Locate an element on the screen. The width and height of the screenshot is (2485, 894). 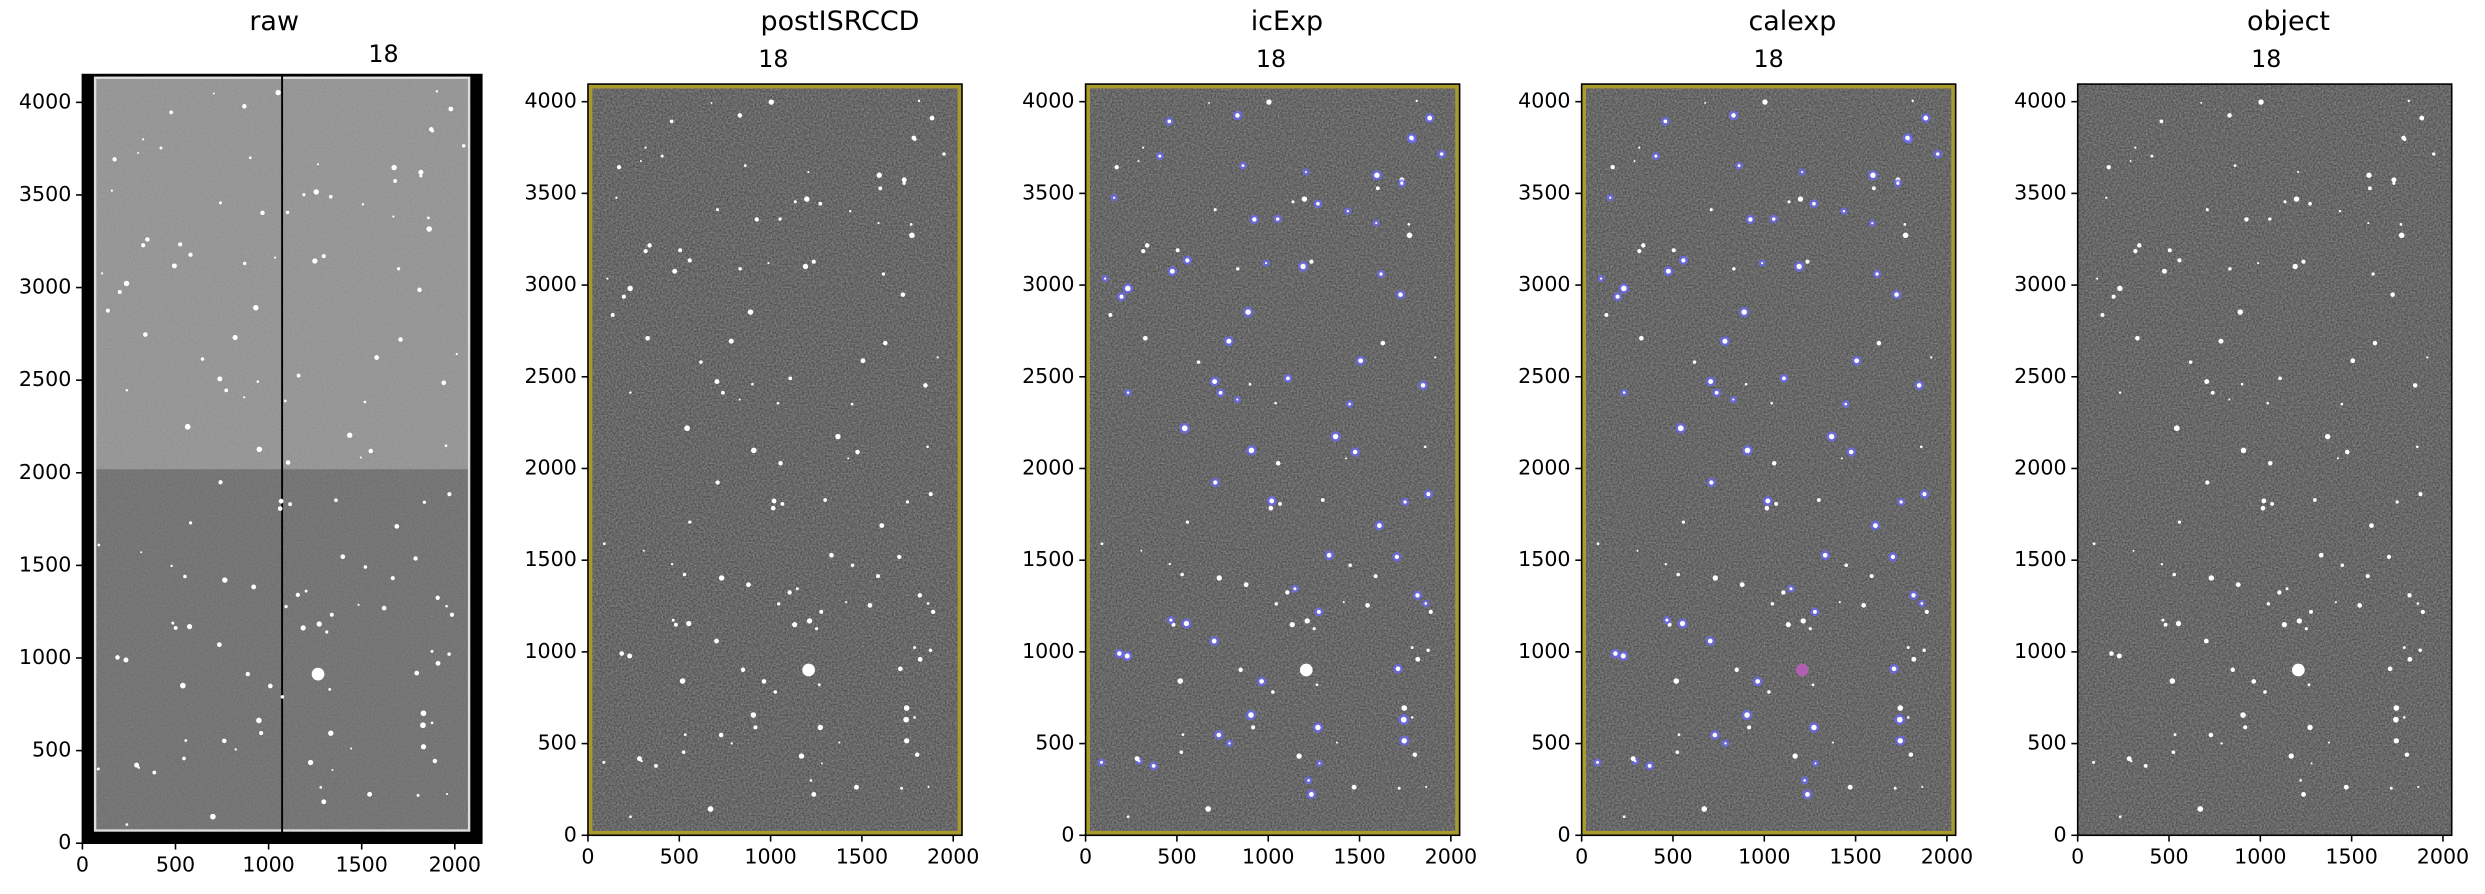
y-tick-label: 1000 is located at coordinates (45, 657).